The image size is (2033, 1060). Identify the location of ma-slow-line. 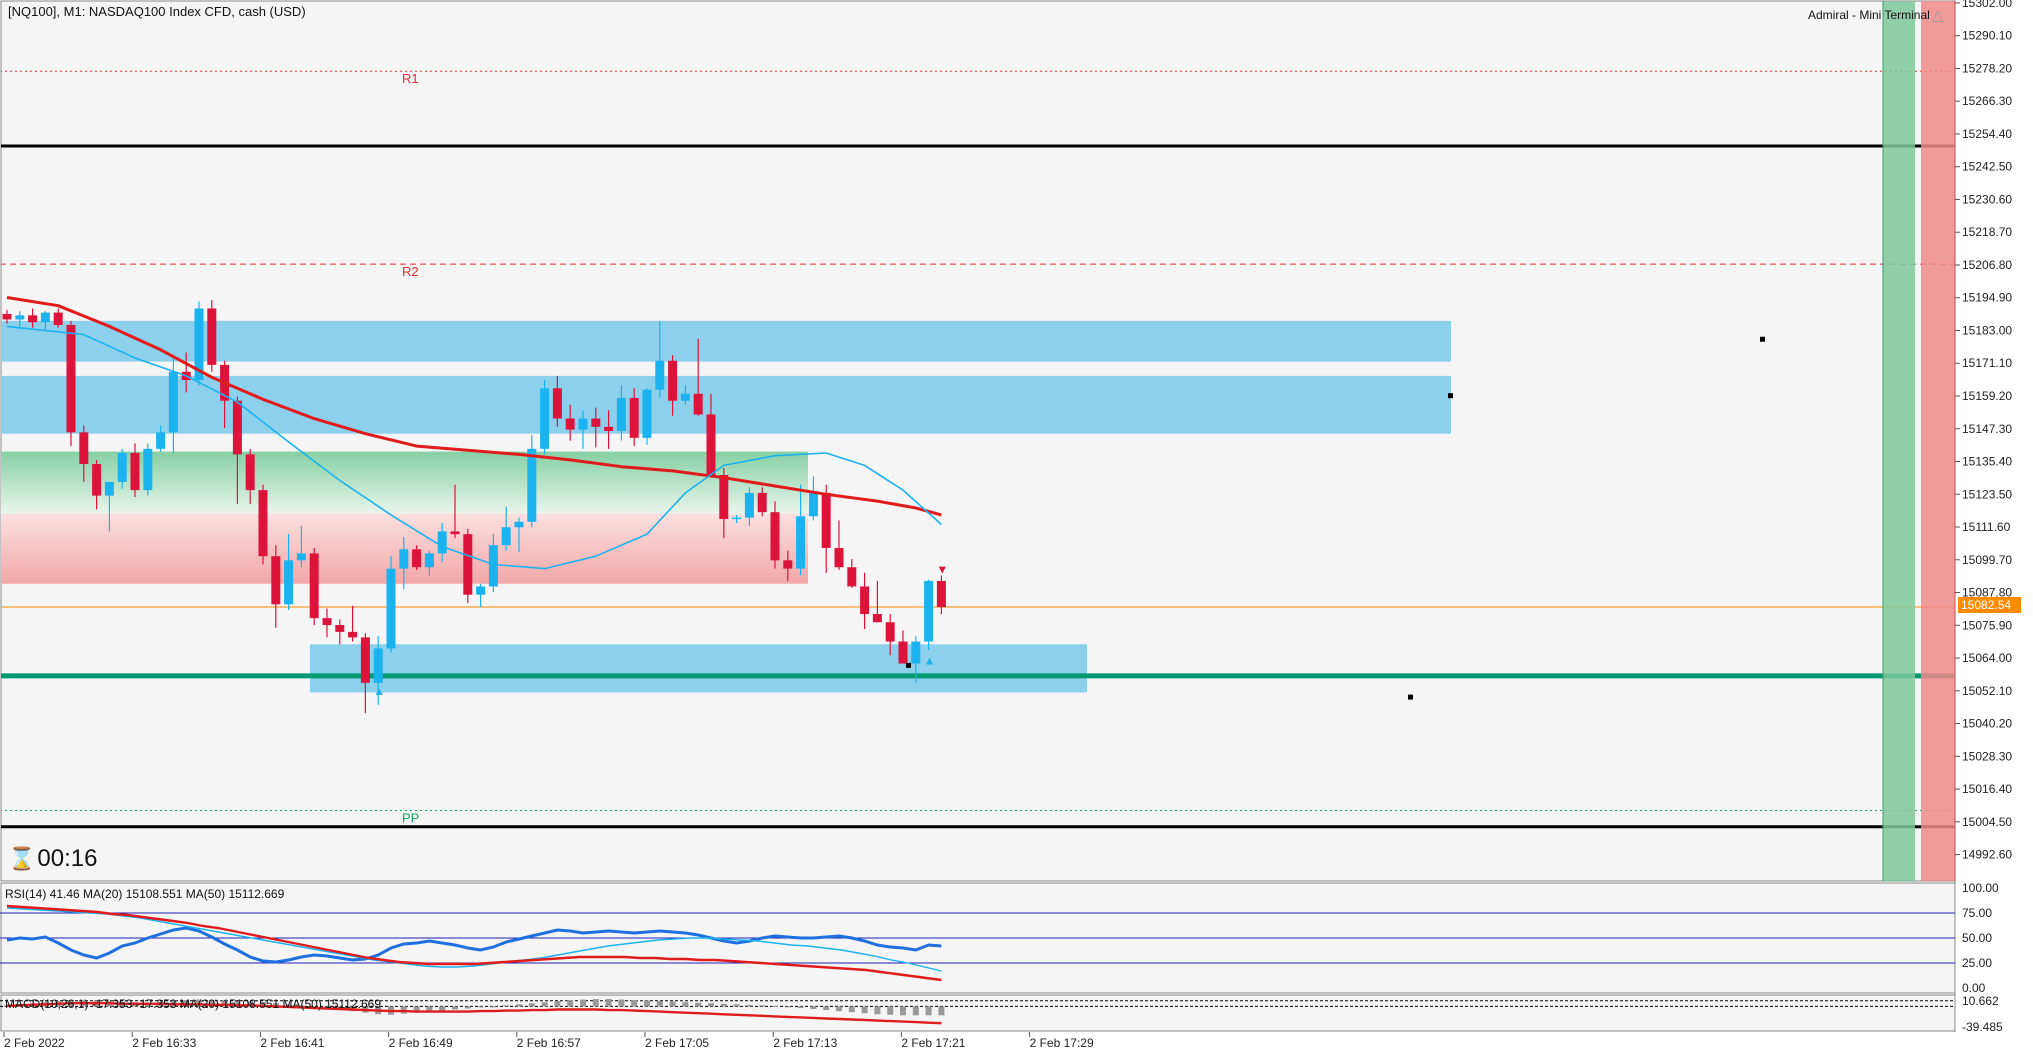
(474, 406).